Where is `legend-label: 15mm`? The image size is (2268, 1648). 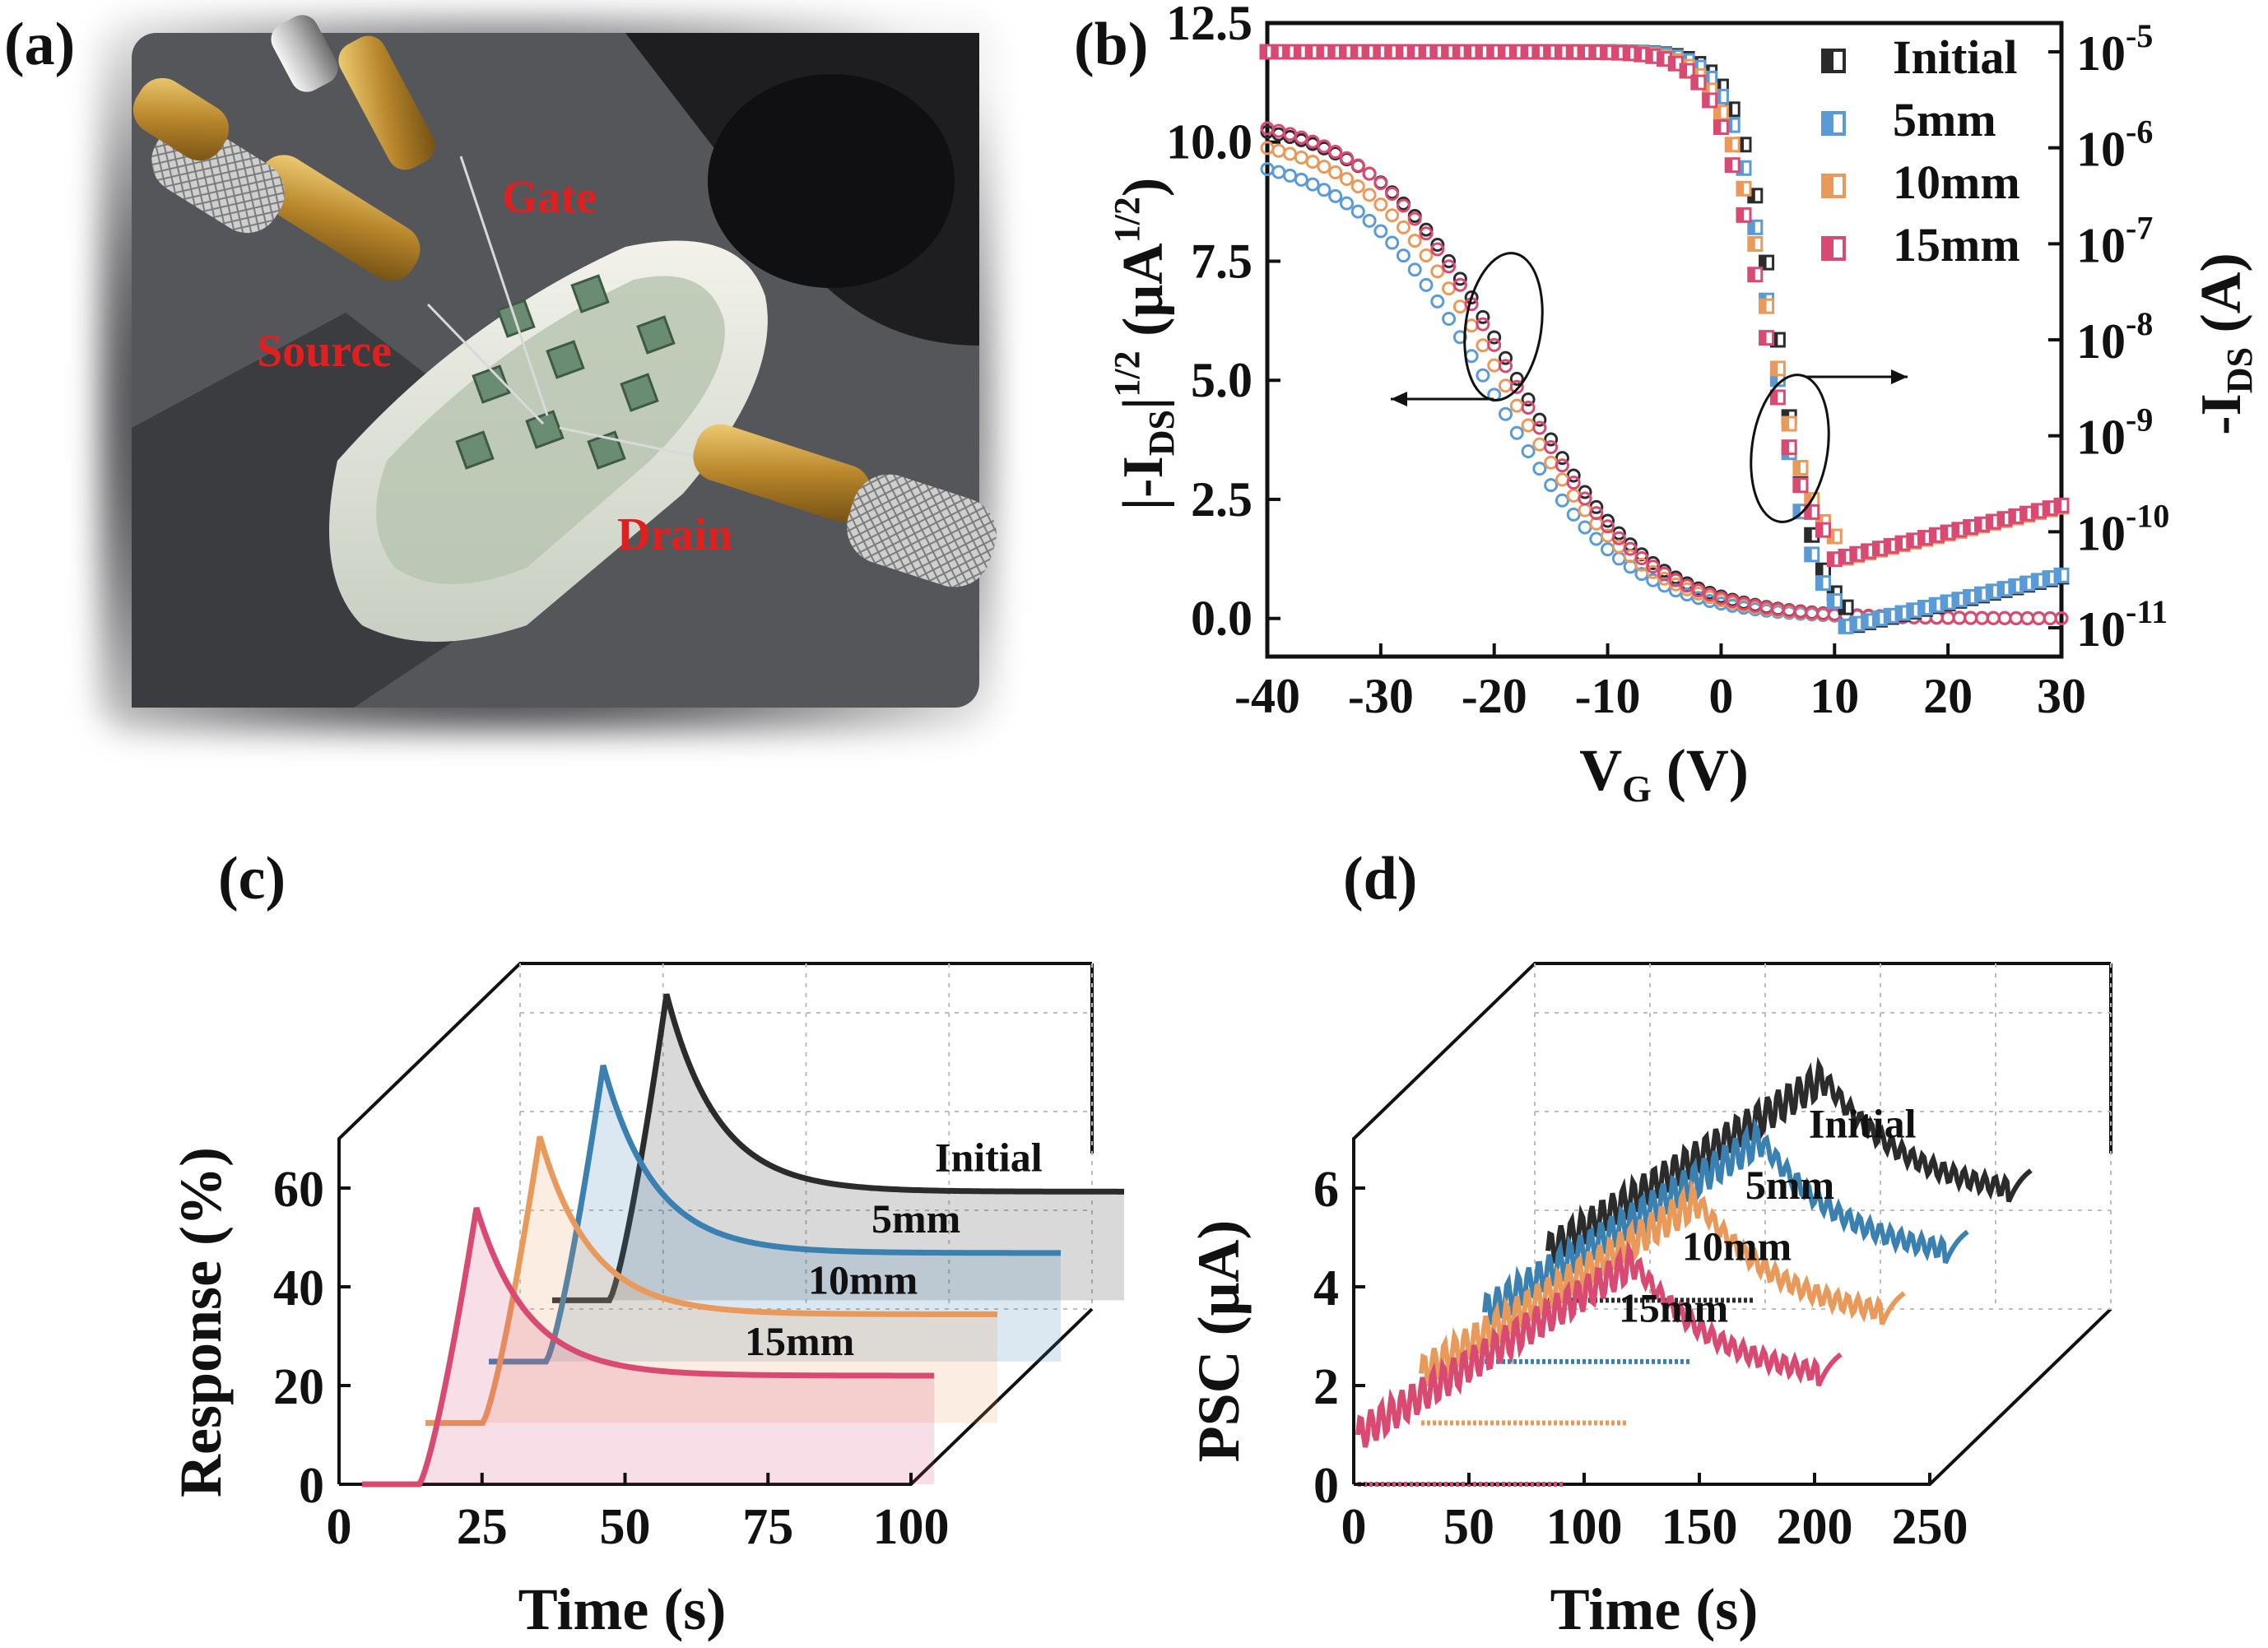
legend-label: 15mm is located at coordinates (1957, 245).